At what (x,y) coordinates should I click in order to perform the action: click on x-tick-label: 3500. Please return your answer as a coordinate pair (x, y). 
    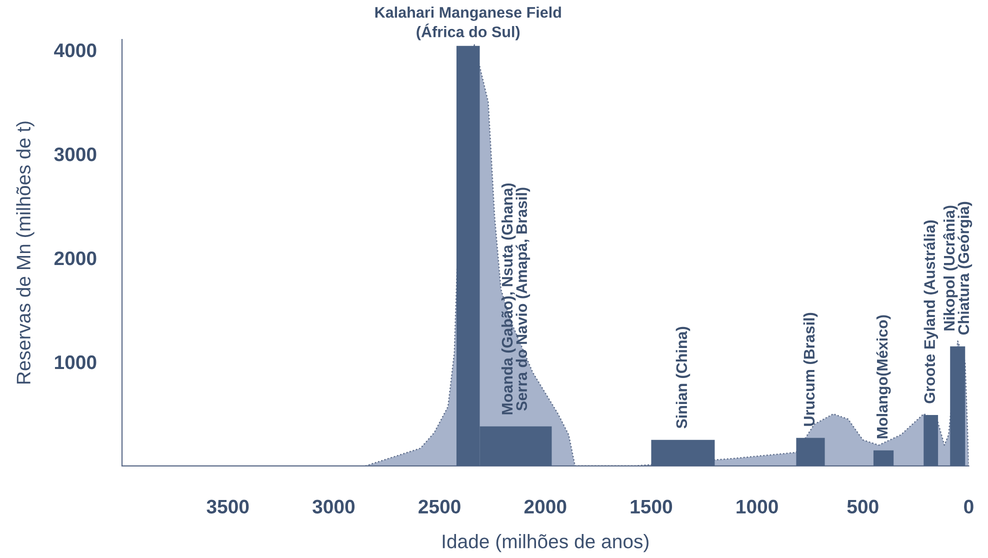
    Looking at the image, I should click on (227, 507).